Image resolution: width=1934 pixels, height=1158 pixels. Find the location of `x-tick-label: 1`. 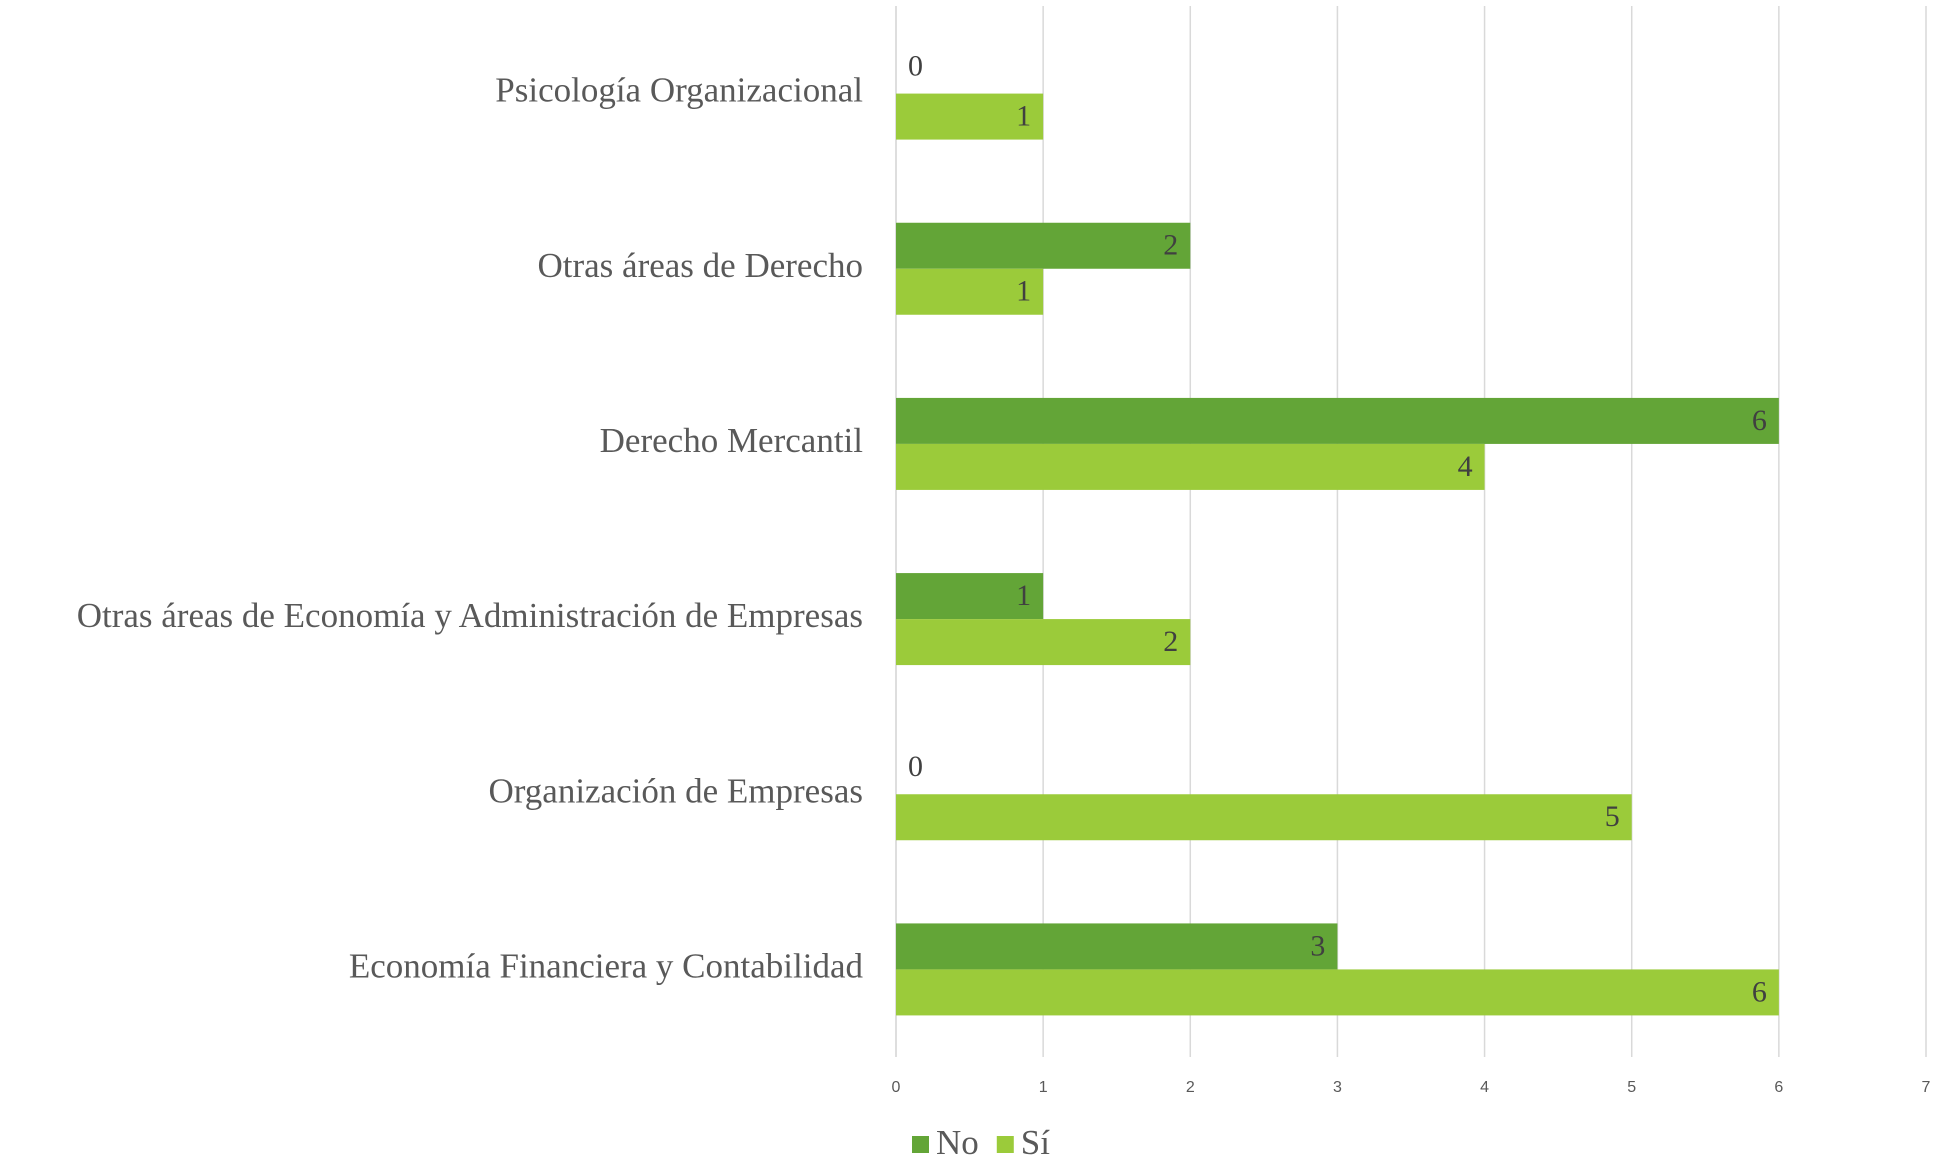

x-tick-label: 1 is located at coordinates (1043, 1087).